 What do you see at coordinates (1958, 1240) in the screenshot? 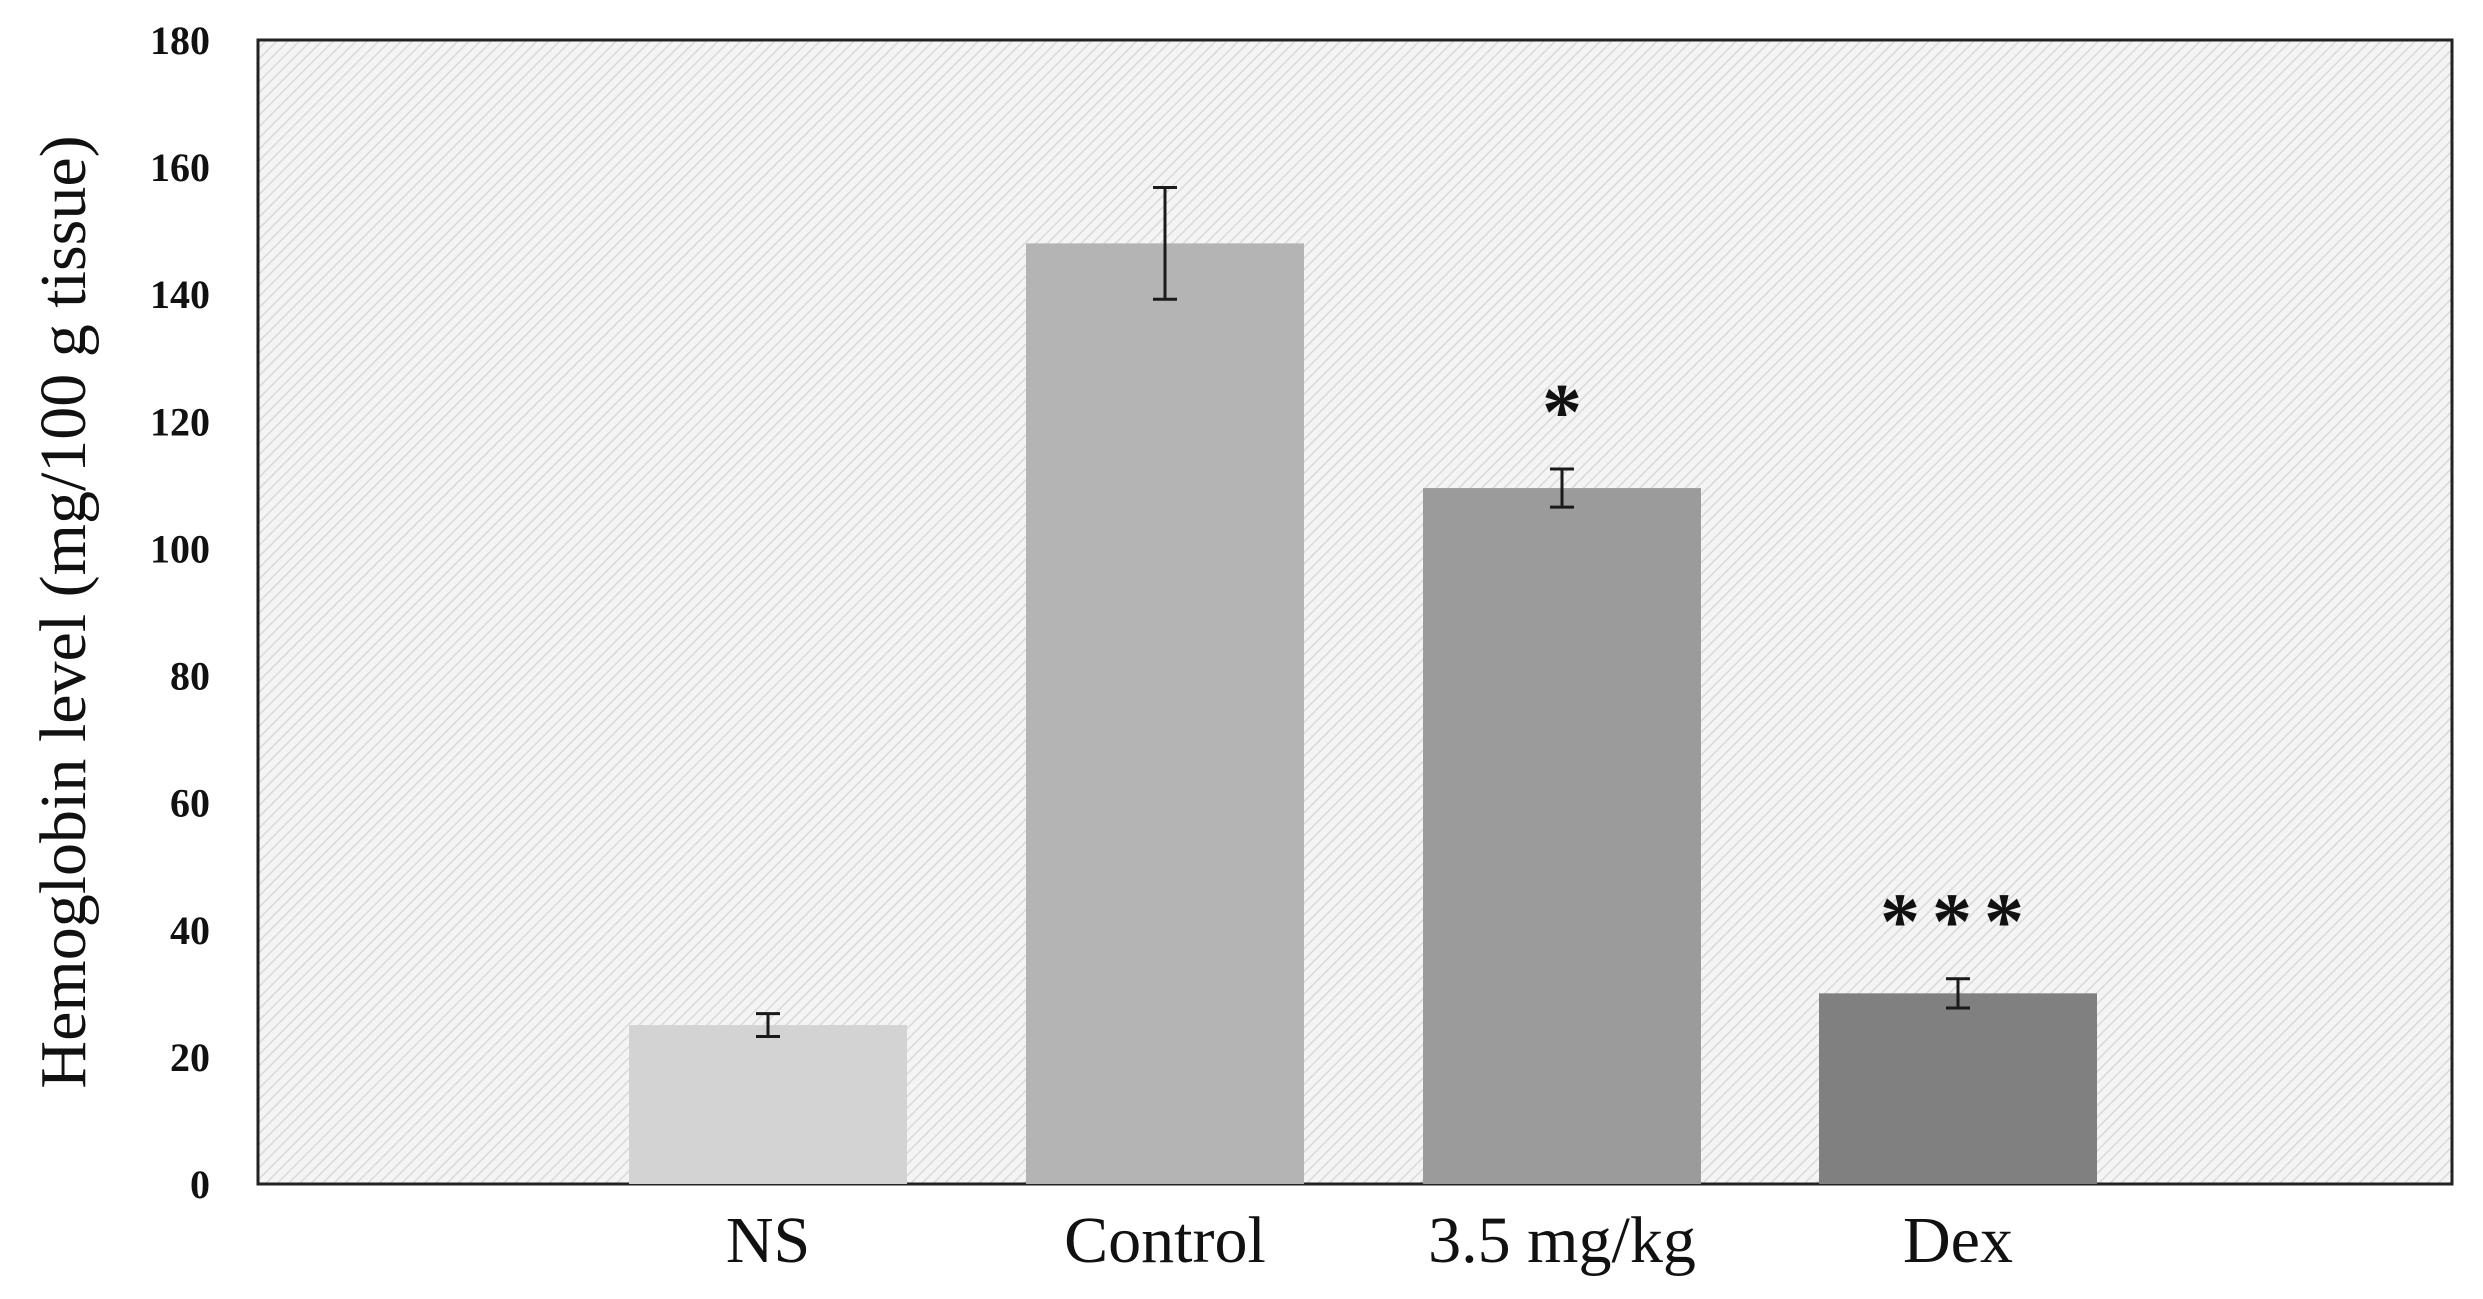
I see `x-category-label: Dex` at bounding box center [1958, 1240].